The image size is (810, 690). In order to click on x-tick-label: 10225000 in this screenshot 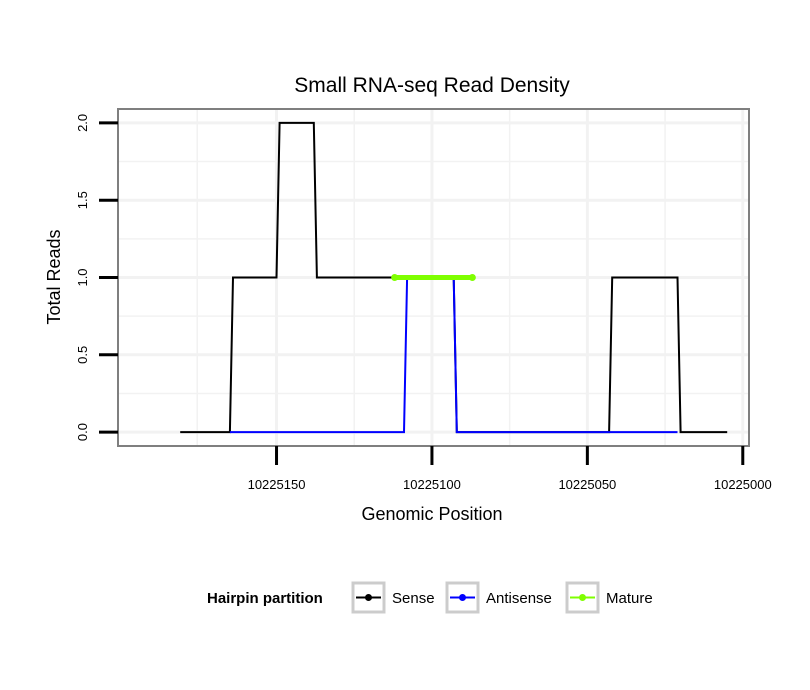, I will do `click(743, 484)`.